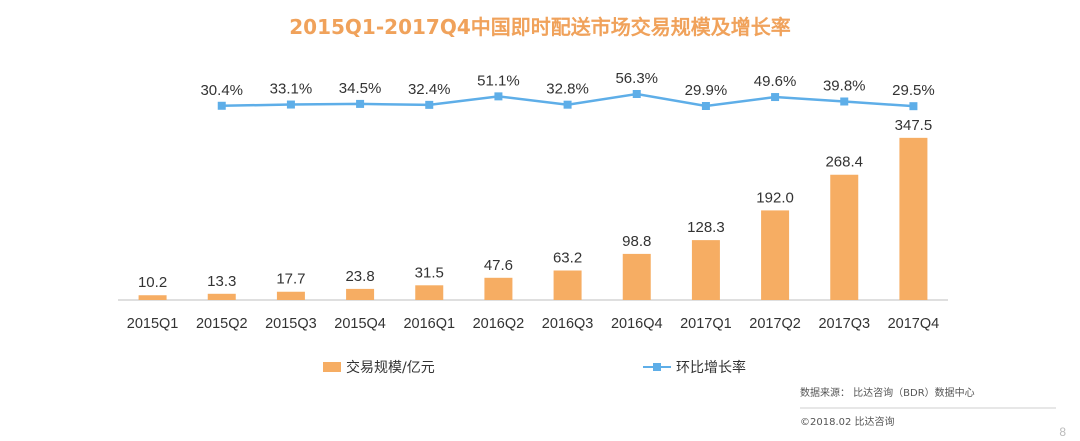 The height and width of the screenshot is (441, 1080). I want to click on bar-value-label-2017Q1: 128.3, so click(706, 227).